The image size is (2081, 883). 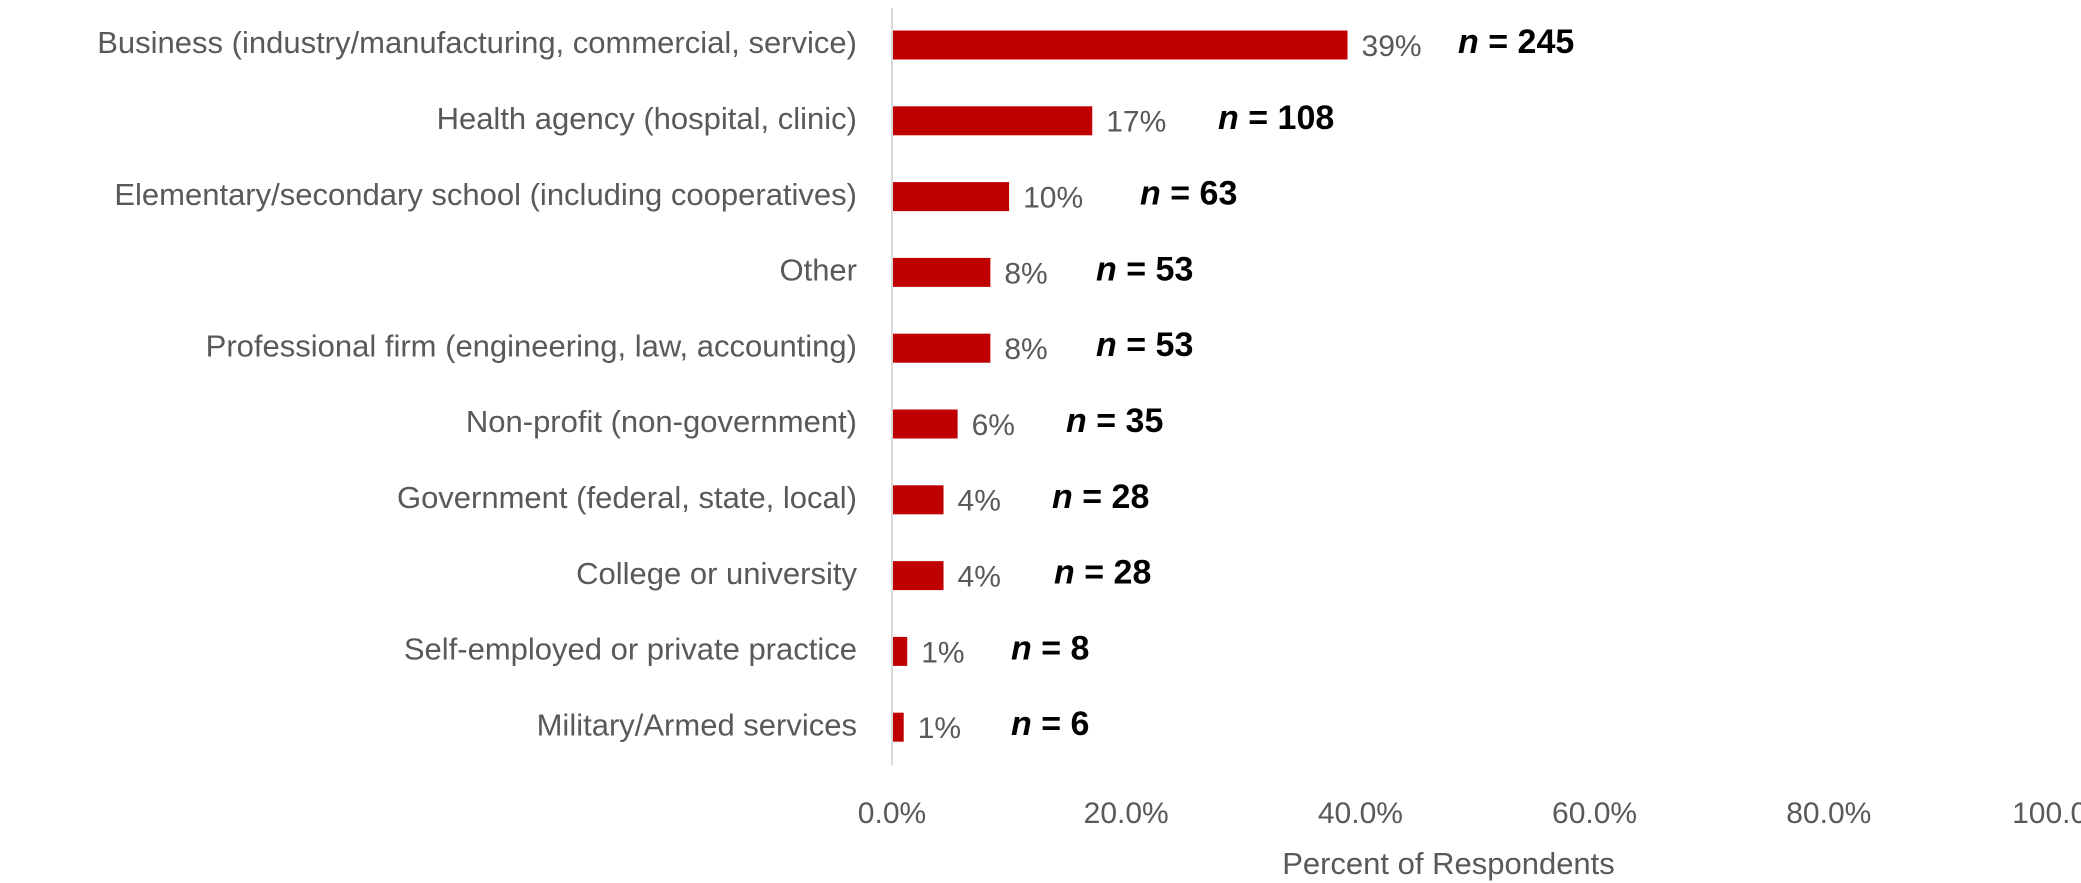 What do you see at coordinates (661, 421) in the screenshot?
I see `category-label: Non-profit (non-government)` at bounding box center [661, 421].